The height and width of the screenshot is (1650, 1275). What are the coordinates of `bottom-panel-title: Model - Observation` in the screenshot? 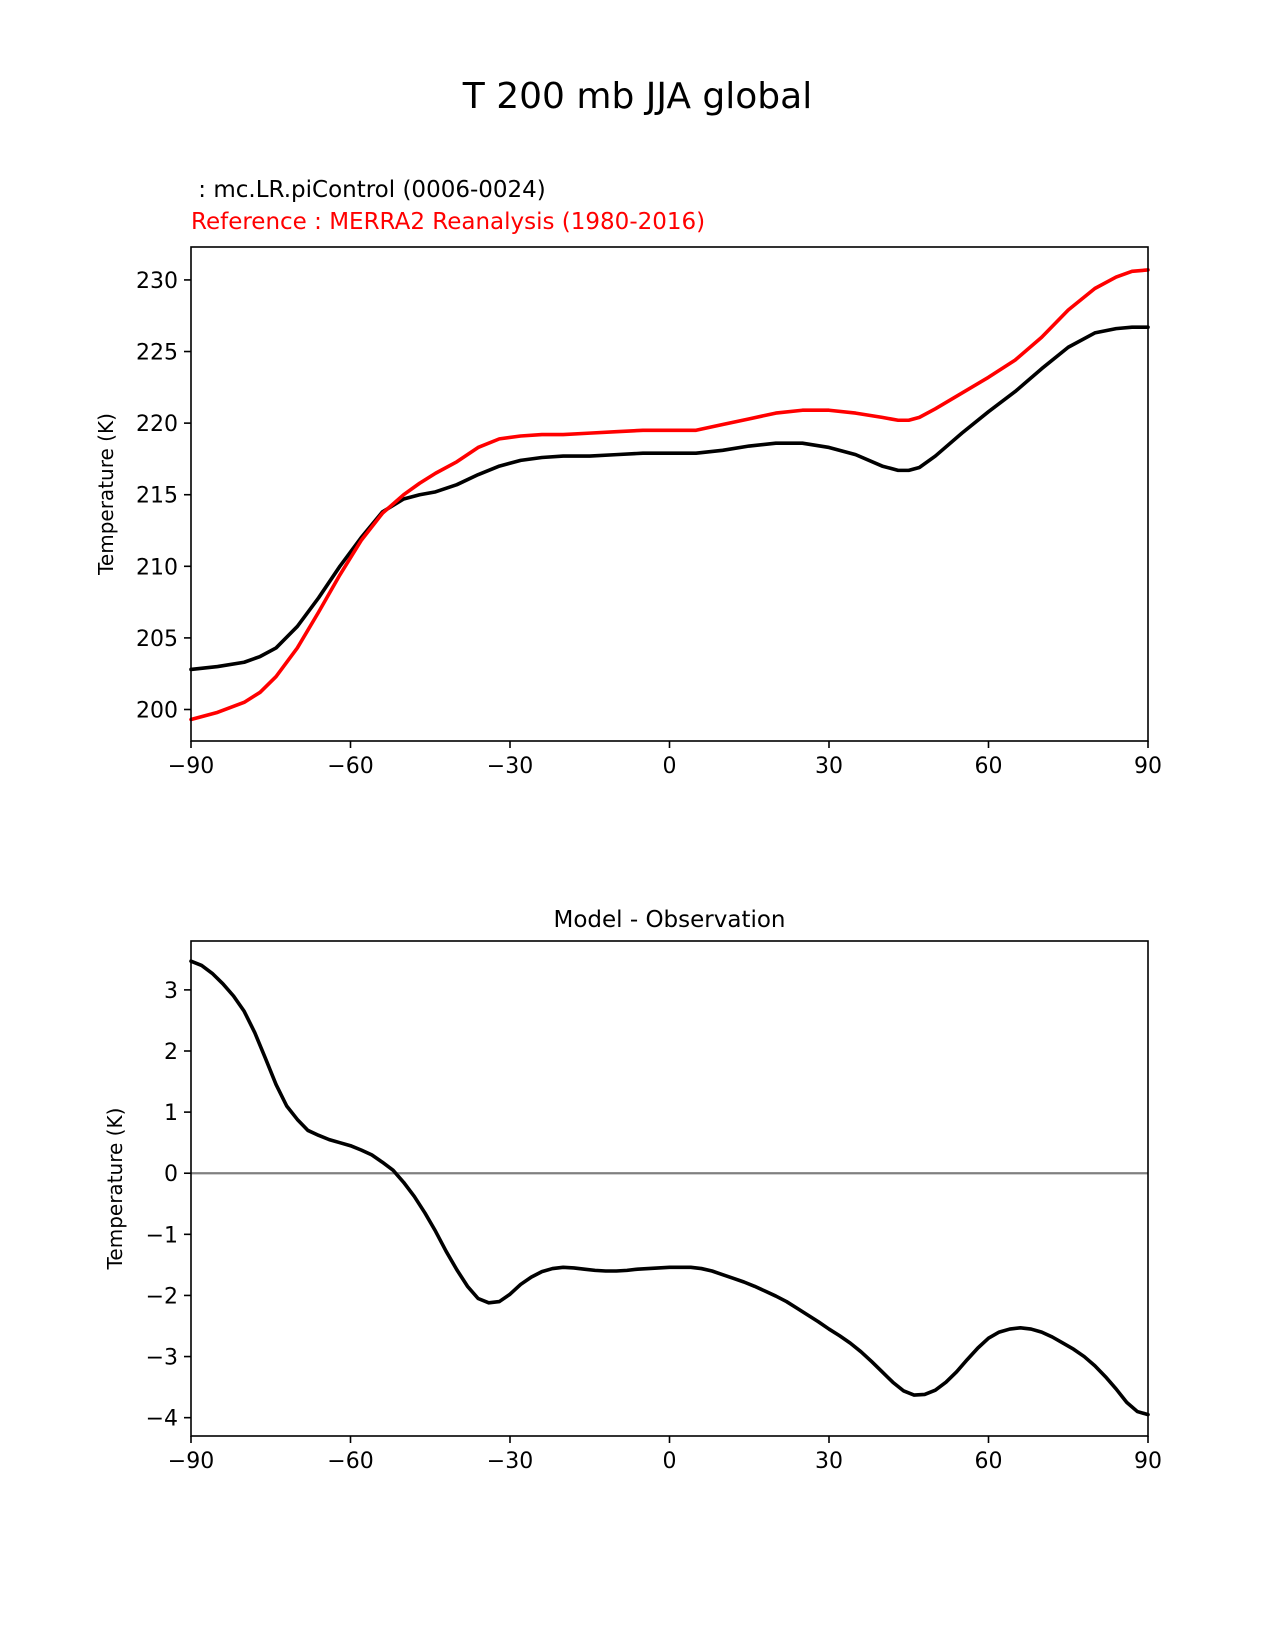 It's located at (669, 920).